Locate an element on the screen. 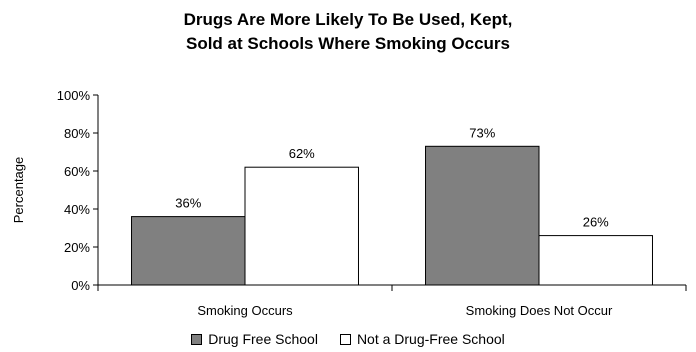 The width and height of the screenshot is (696, 352). y-tick-label: 60% is located at coordinates (77, 171).